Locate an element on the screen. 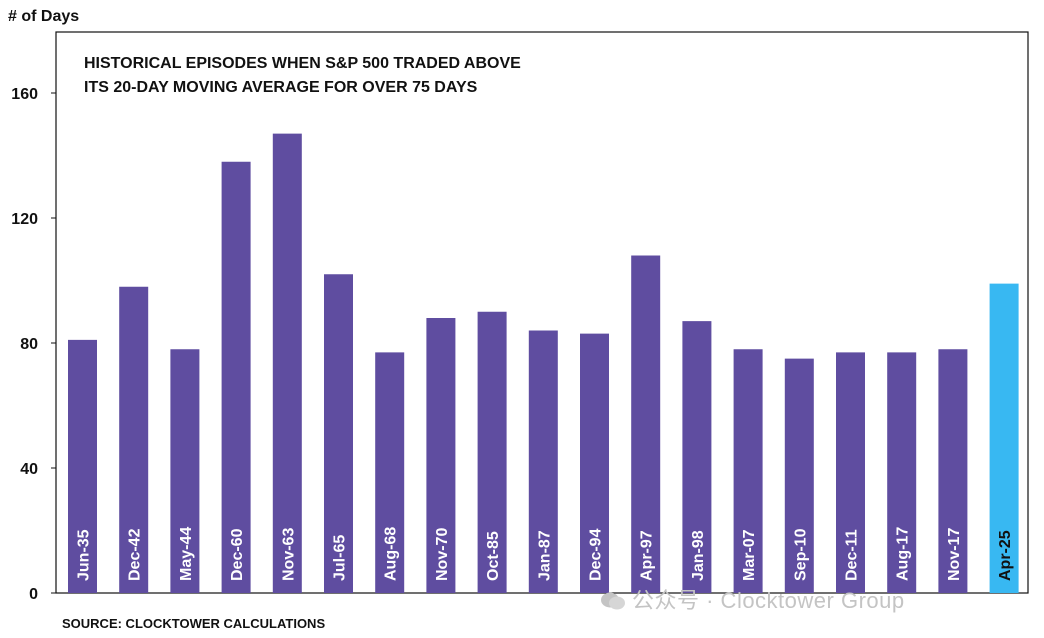 The height and width of the screenshot is (638, 1044). watermark-text: 公众号 · Clocktower Group is located at coordinates (768, 600).